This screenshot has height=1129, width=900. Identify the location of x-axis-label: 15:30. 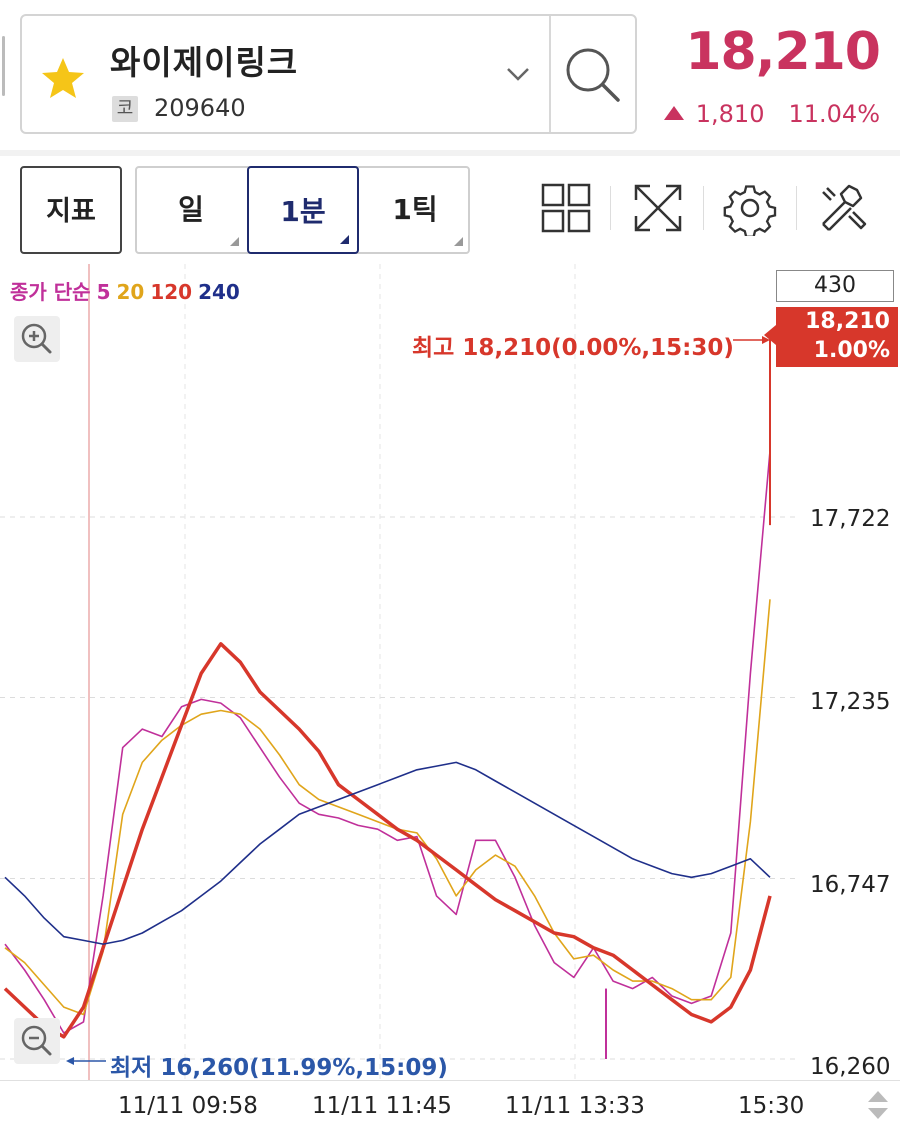
(771, 1106).